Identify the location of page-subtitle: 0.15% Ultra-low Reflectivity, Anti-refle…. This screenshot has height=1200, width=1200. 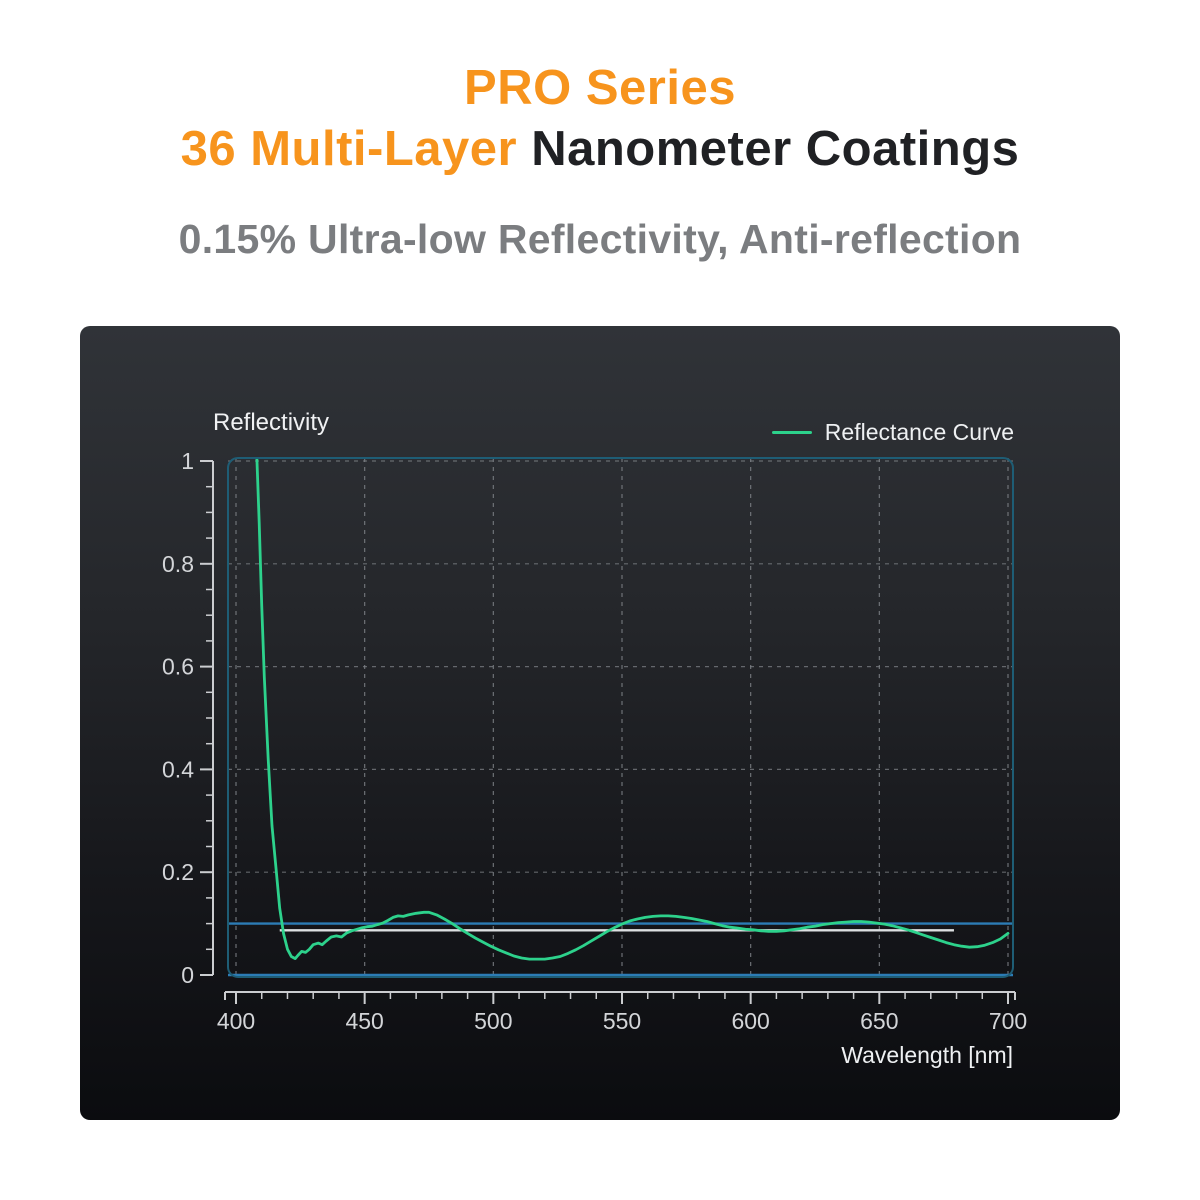
(600, 239).